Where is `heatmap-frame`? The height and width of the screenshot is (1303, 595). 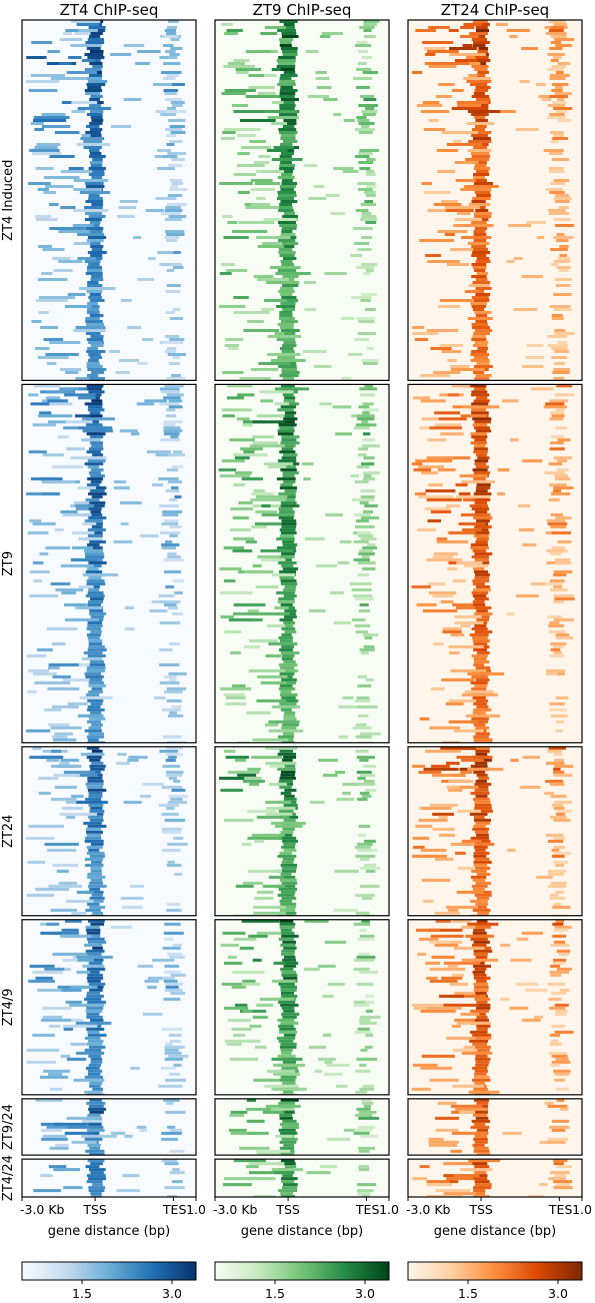 heatmap-frame is located at coordinates (109, 563).